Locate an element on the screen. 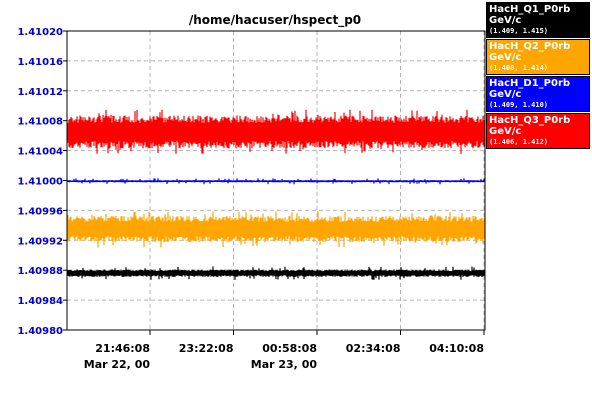 The width and height of the screenshot is (592, 400). legend-item-d1: HacH_D1_P0rb GeV/c (1.409, 1.410) is located at coordinates (538, 94).